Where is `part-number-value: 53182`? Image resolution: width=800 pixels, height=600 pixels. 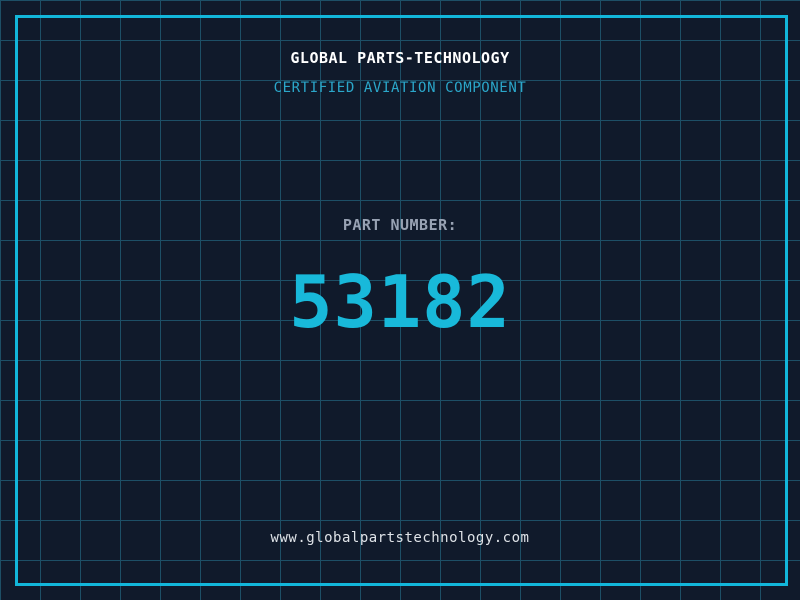
part-number-value: 53182 is located at coordinates (400, 302).